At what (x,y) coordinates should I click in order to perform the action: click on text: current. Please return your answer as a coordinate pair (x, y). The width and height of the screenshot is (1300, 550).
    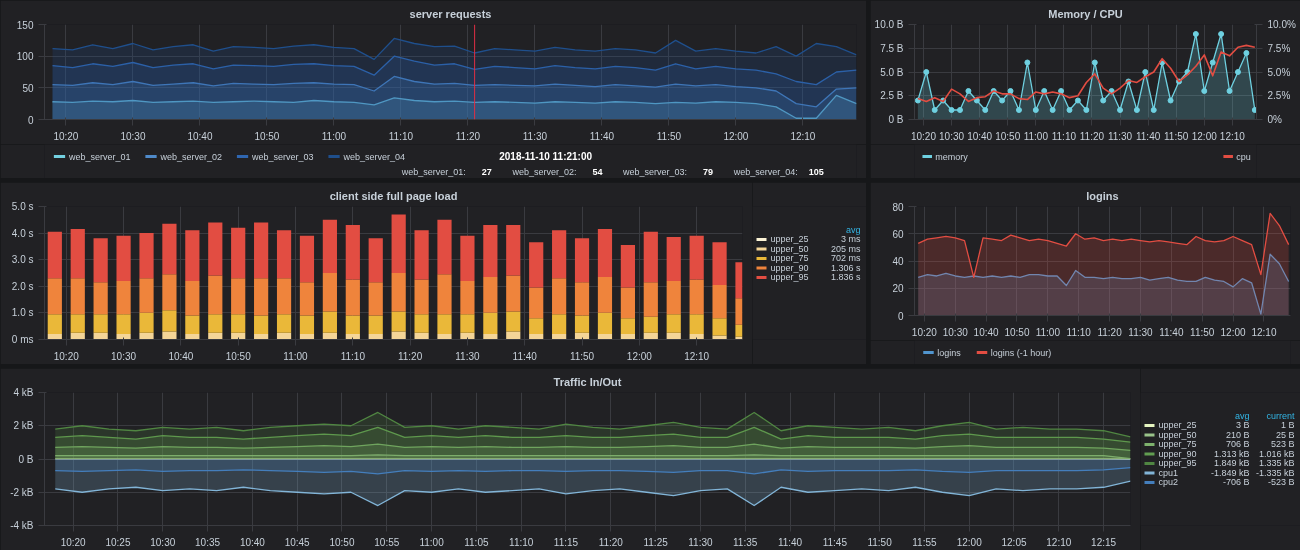
    Looking at the image, I should click on (1280, 415).